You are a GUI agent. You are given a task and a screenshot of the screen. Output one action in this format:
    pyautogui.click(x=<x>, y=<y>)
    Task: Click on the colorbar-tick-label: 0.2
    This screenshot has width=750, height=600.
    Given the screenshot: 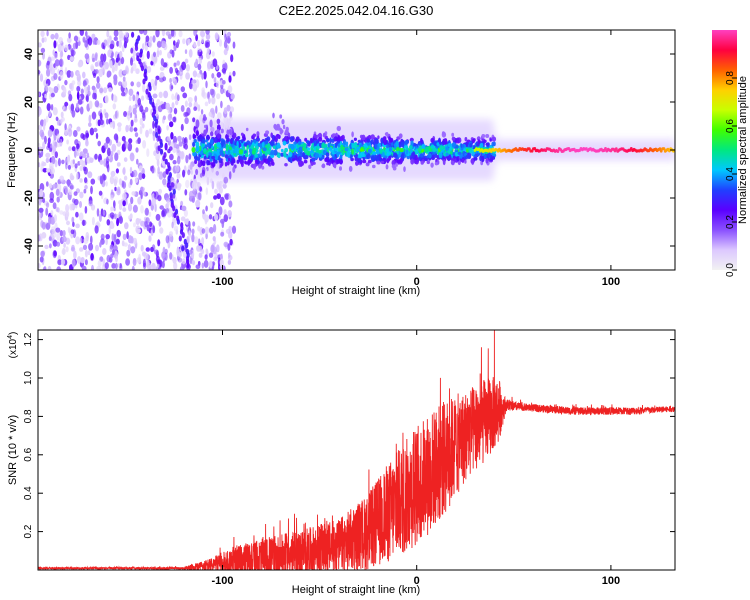 What is the action you would take?
    pyautogui.click(x=730, y=222)
    